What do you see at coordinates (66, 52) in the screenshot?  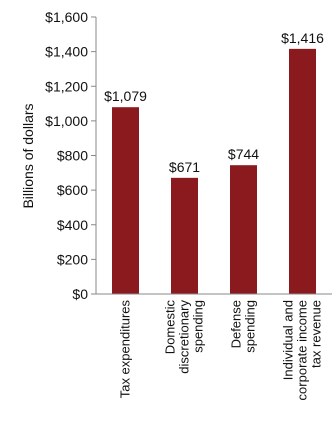 I see `y-tick-label: $1,400` at bounding box center [66, 52].